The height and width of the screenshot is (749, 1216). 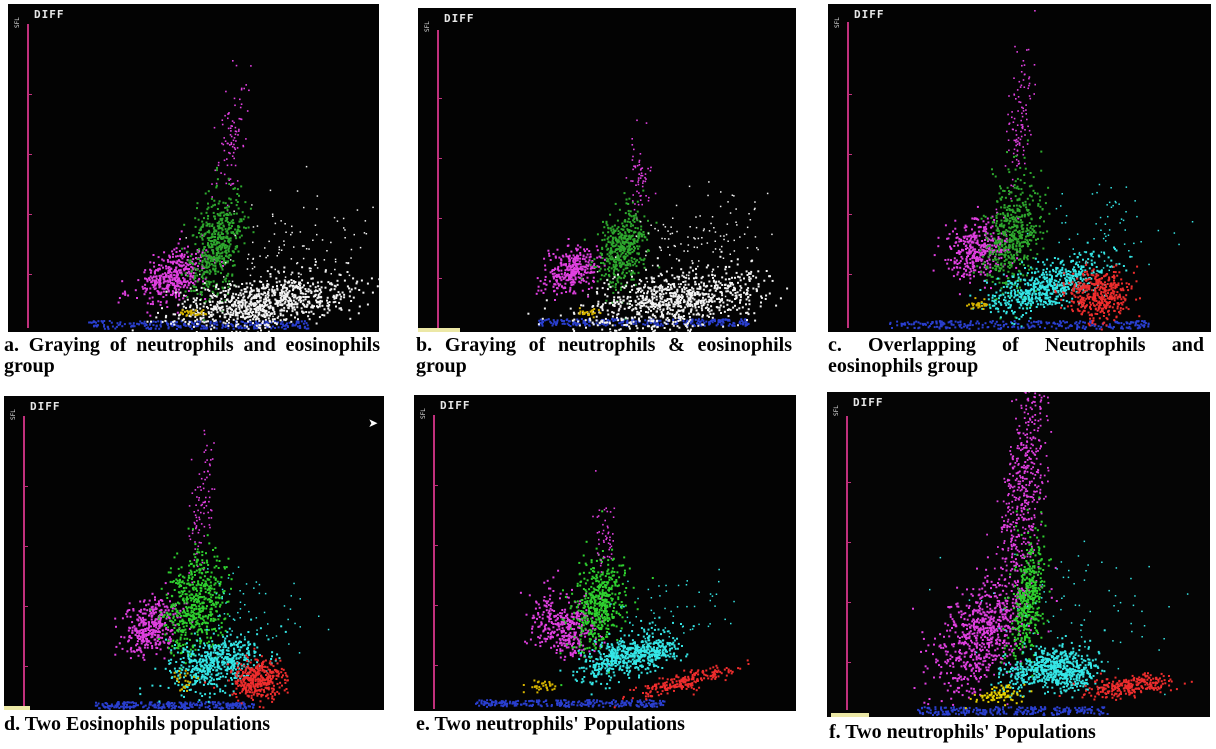 I want to click on caption-d: d. Two Eosinophils populations, so click(x=137, y=724).